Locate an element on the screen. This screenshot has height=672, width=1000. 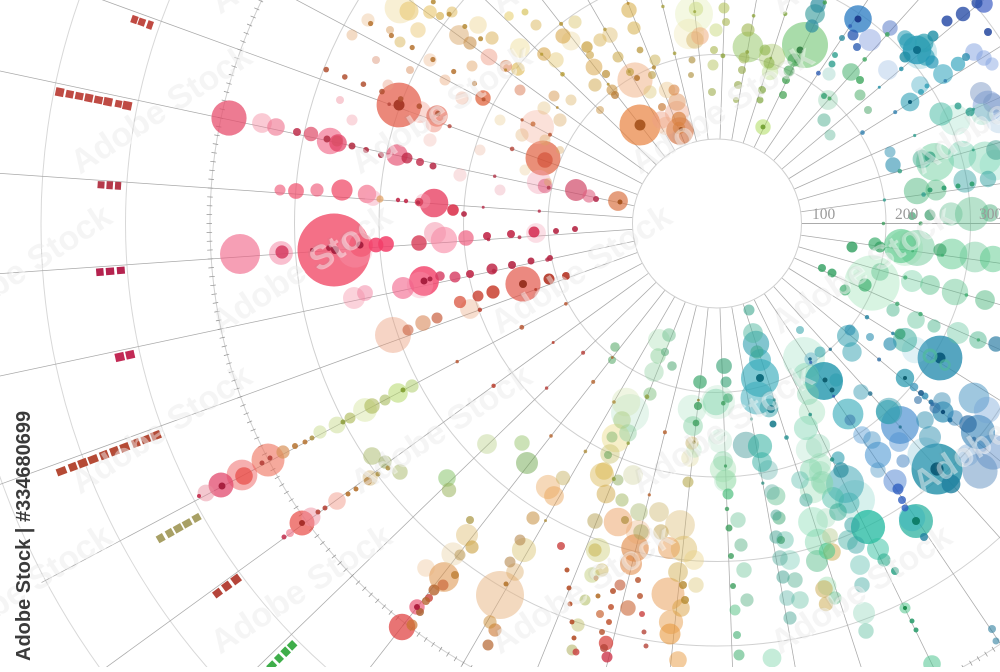
svg-text: 100 is located at coordinates (824, 214).